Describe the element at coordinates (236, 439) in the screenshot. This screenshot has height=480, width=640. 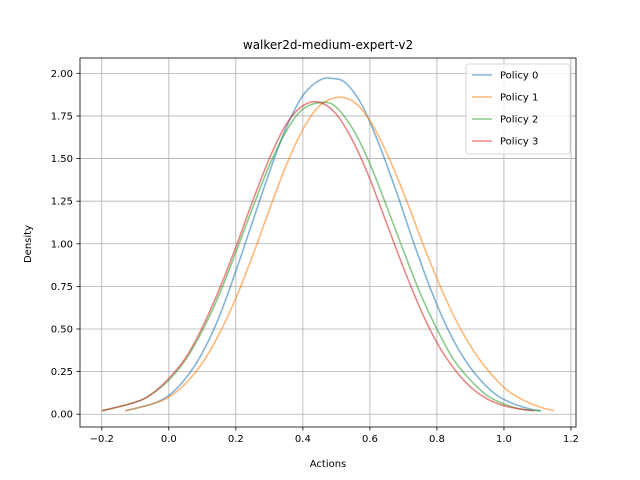
I see `x-tick-label: 0.2` at that location.